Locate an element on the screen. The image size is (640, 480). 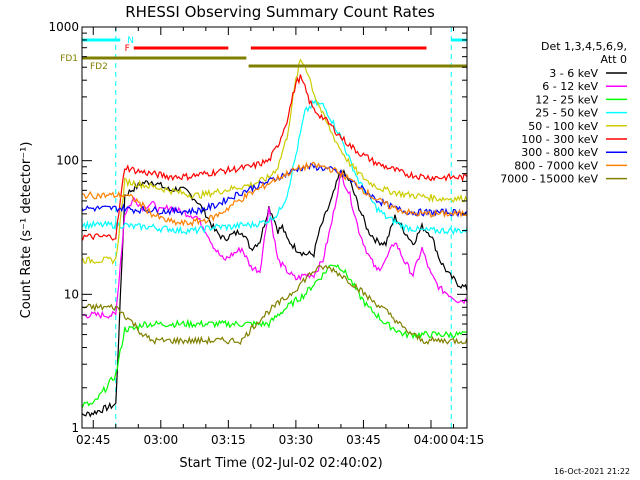
flag-label-fd2: FD2 is located at coordinates (99, 67).